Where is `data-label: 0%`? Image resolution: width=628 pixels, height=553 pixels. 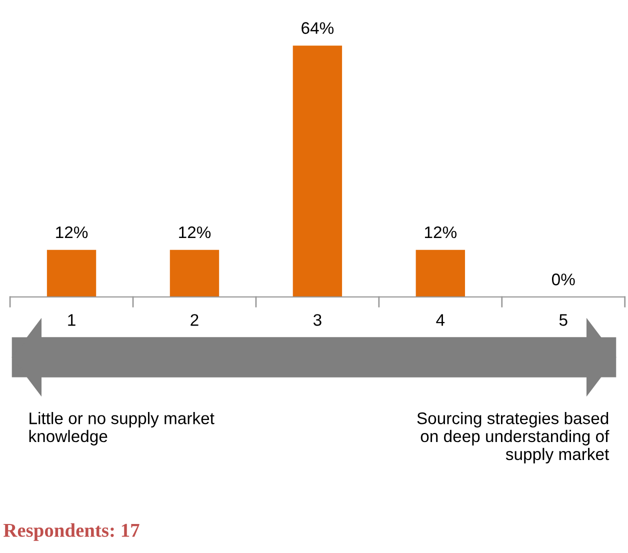
data-label: 0% is located at coordinates (563, 280).